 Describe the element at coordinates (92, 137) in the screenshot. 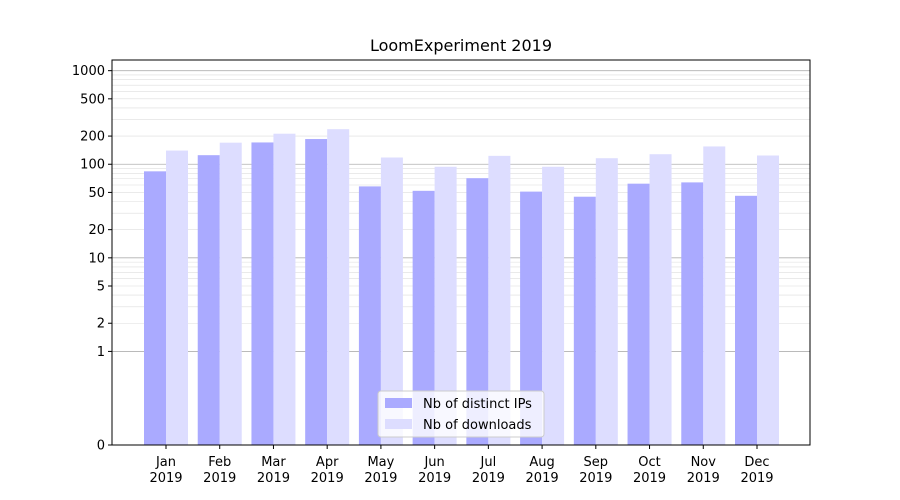

I see `y-tick-label: 200` at that location.